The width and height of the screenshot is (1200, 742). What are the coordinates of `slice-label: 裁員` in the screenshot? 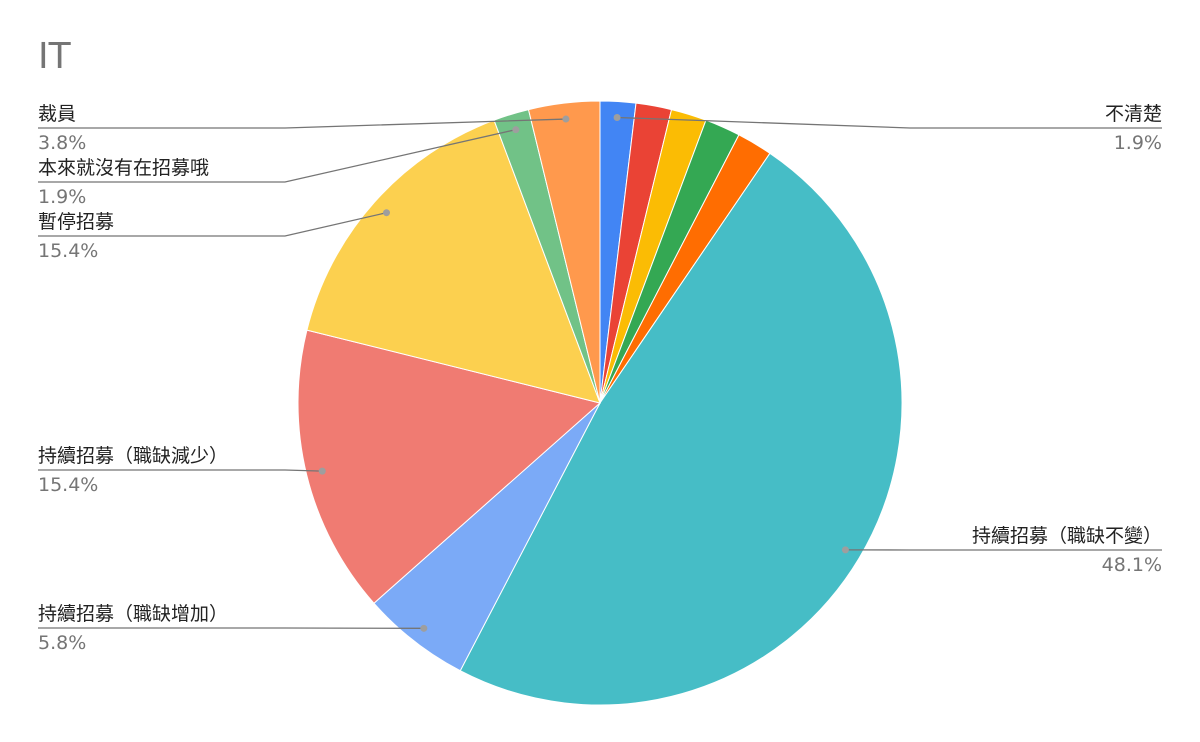 It's located at (57, 114).